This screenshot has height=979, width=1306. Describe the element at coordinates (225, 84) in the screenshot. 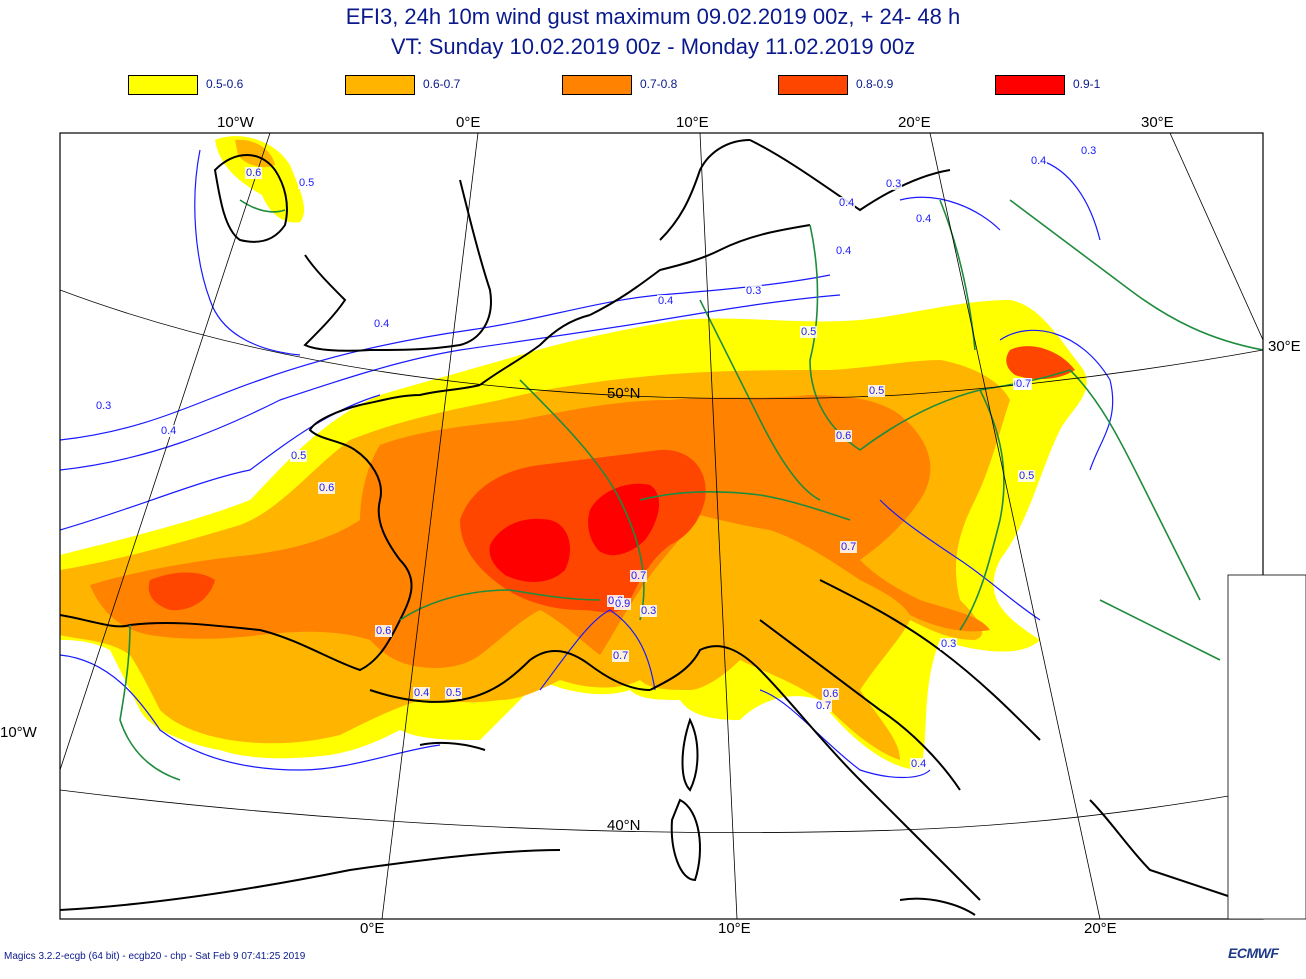

I see `legend-label: 0.5-0.6` at that location.